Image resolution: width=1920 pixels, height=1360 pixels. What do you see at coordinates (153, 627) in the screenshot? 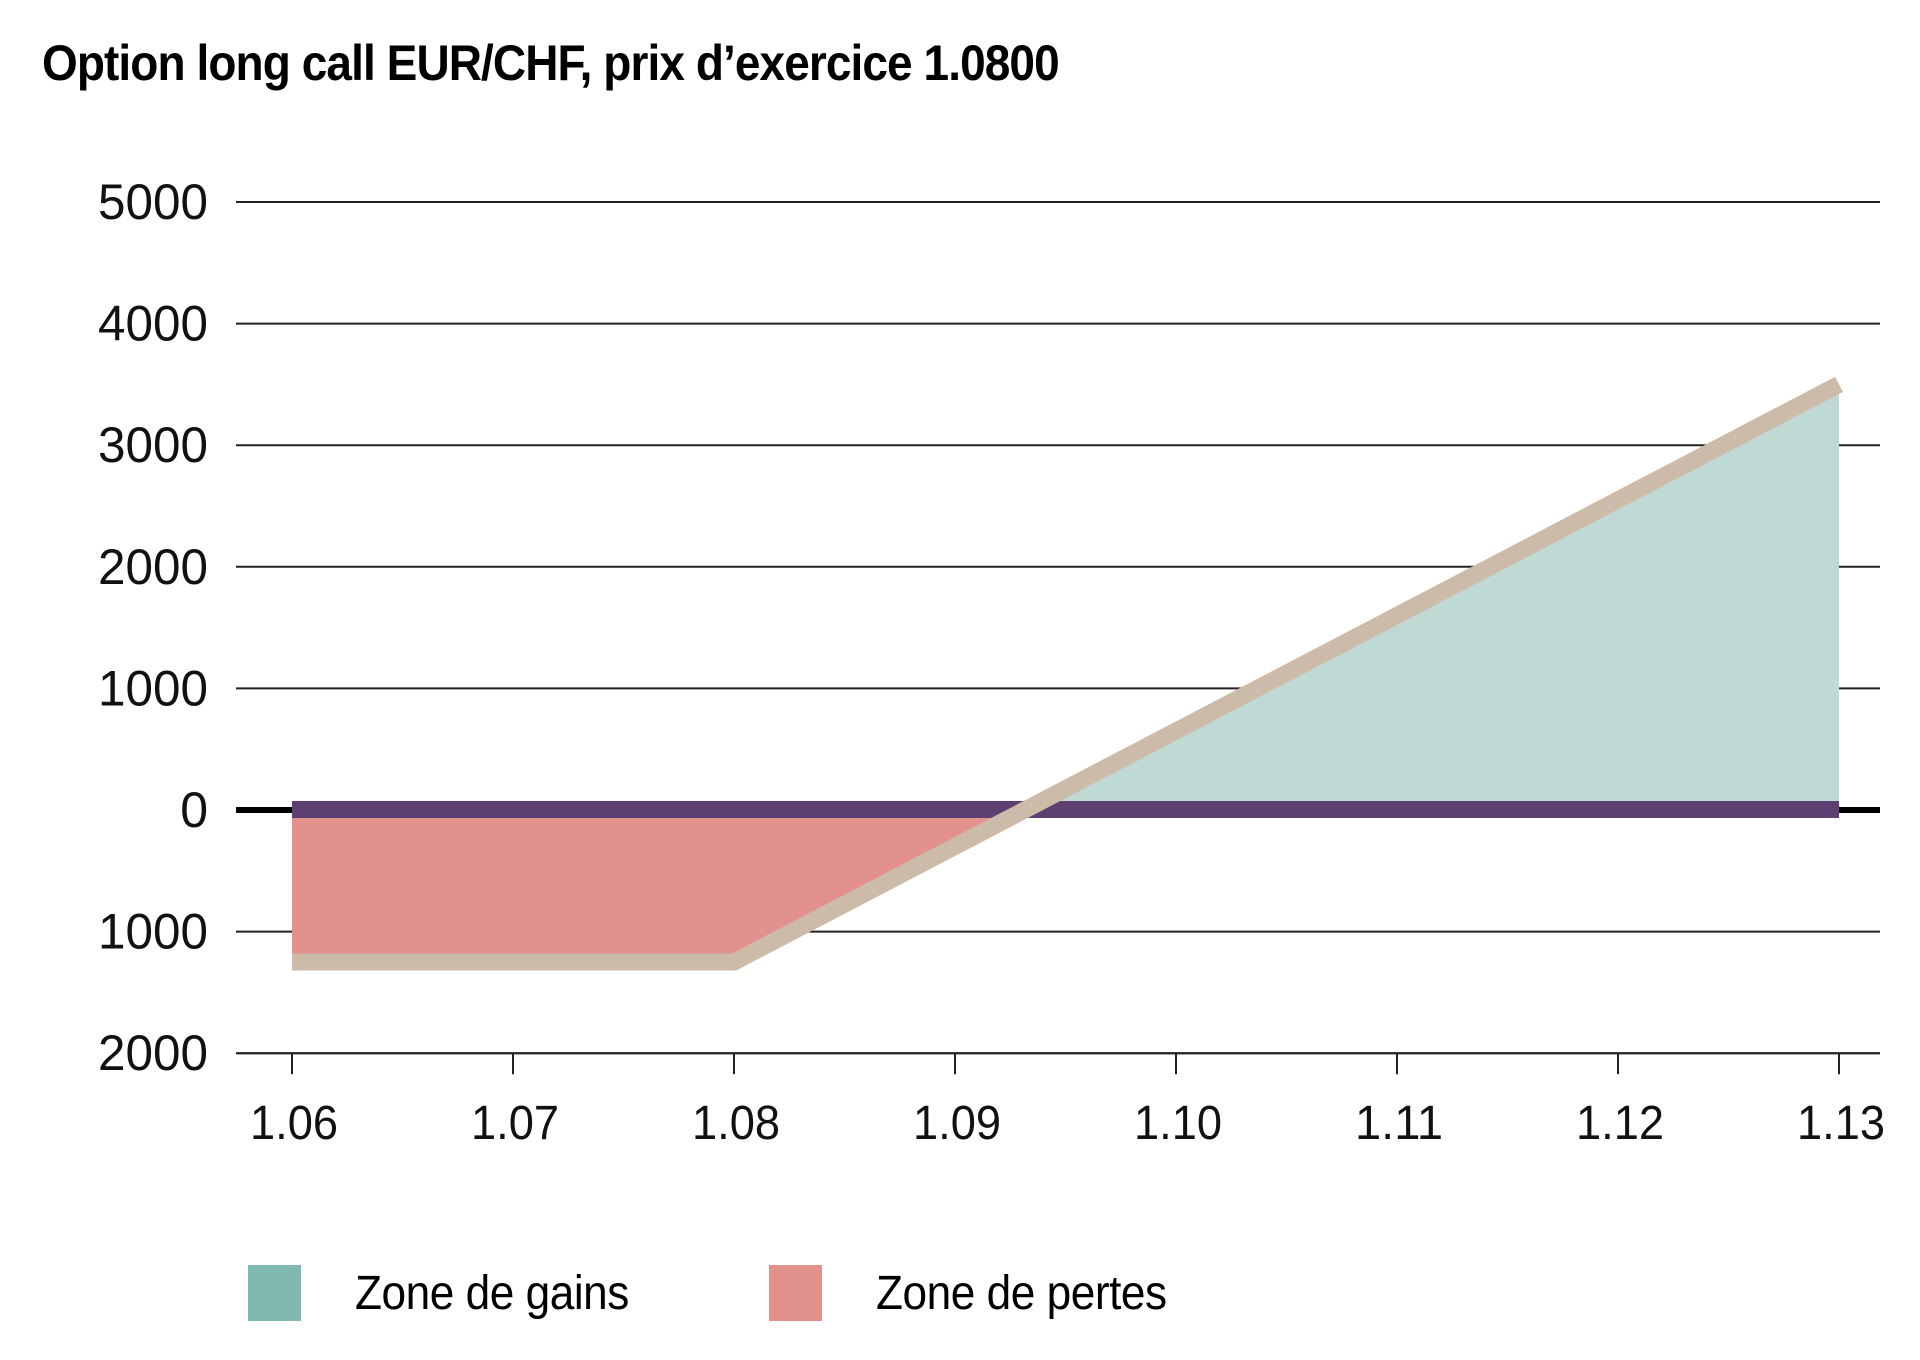
I see `y-axis-labels: 5000 4000 3000 2000 1000 0 1000 2000` at bounding box center [153, 627].